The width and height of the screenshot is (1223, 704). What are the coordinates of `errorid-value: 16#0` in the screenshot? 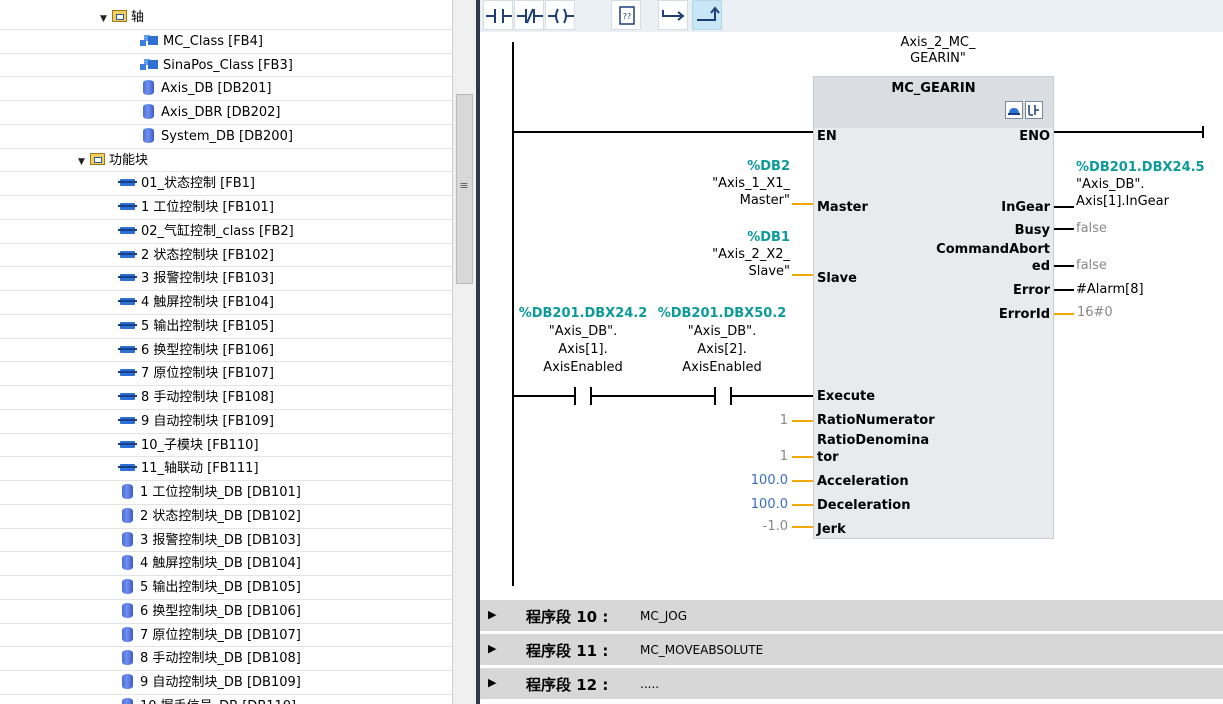 It's located at (1095, 312).